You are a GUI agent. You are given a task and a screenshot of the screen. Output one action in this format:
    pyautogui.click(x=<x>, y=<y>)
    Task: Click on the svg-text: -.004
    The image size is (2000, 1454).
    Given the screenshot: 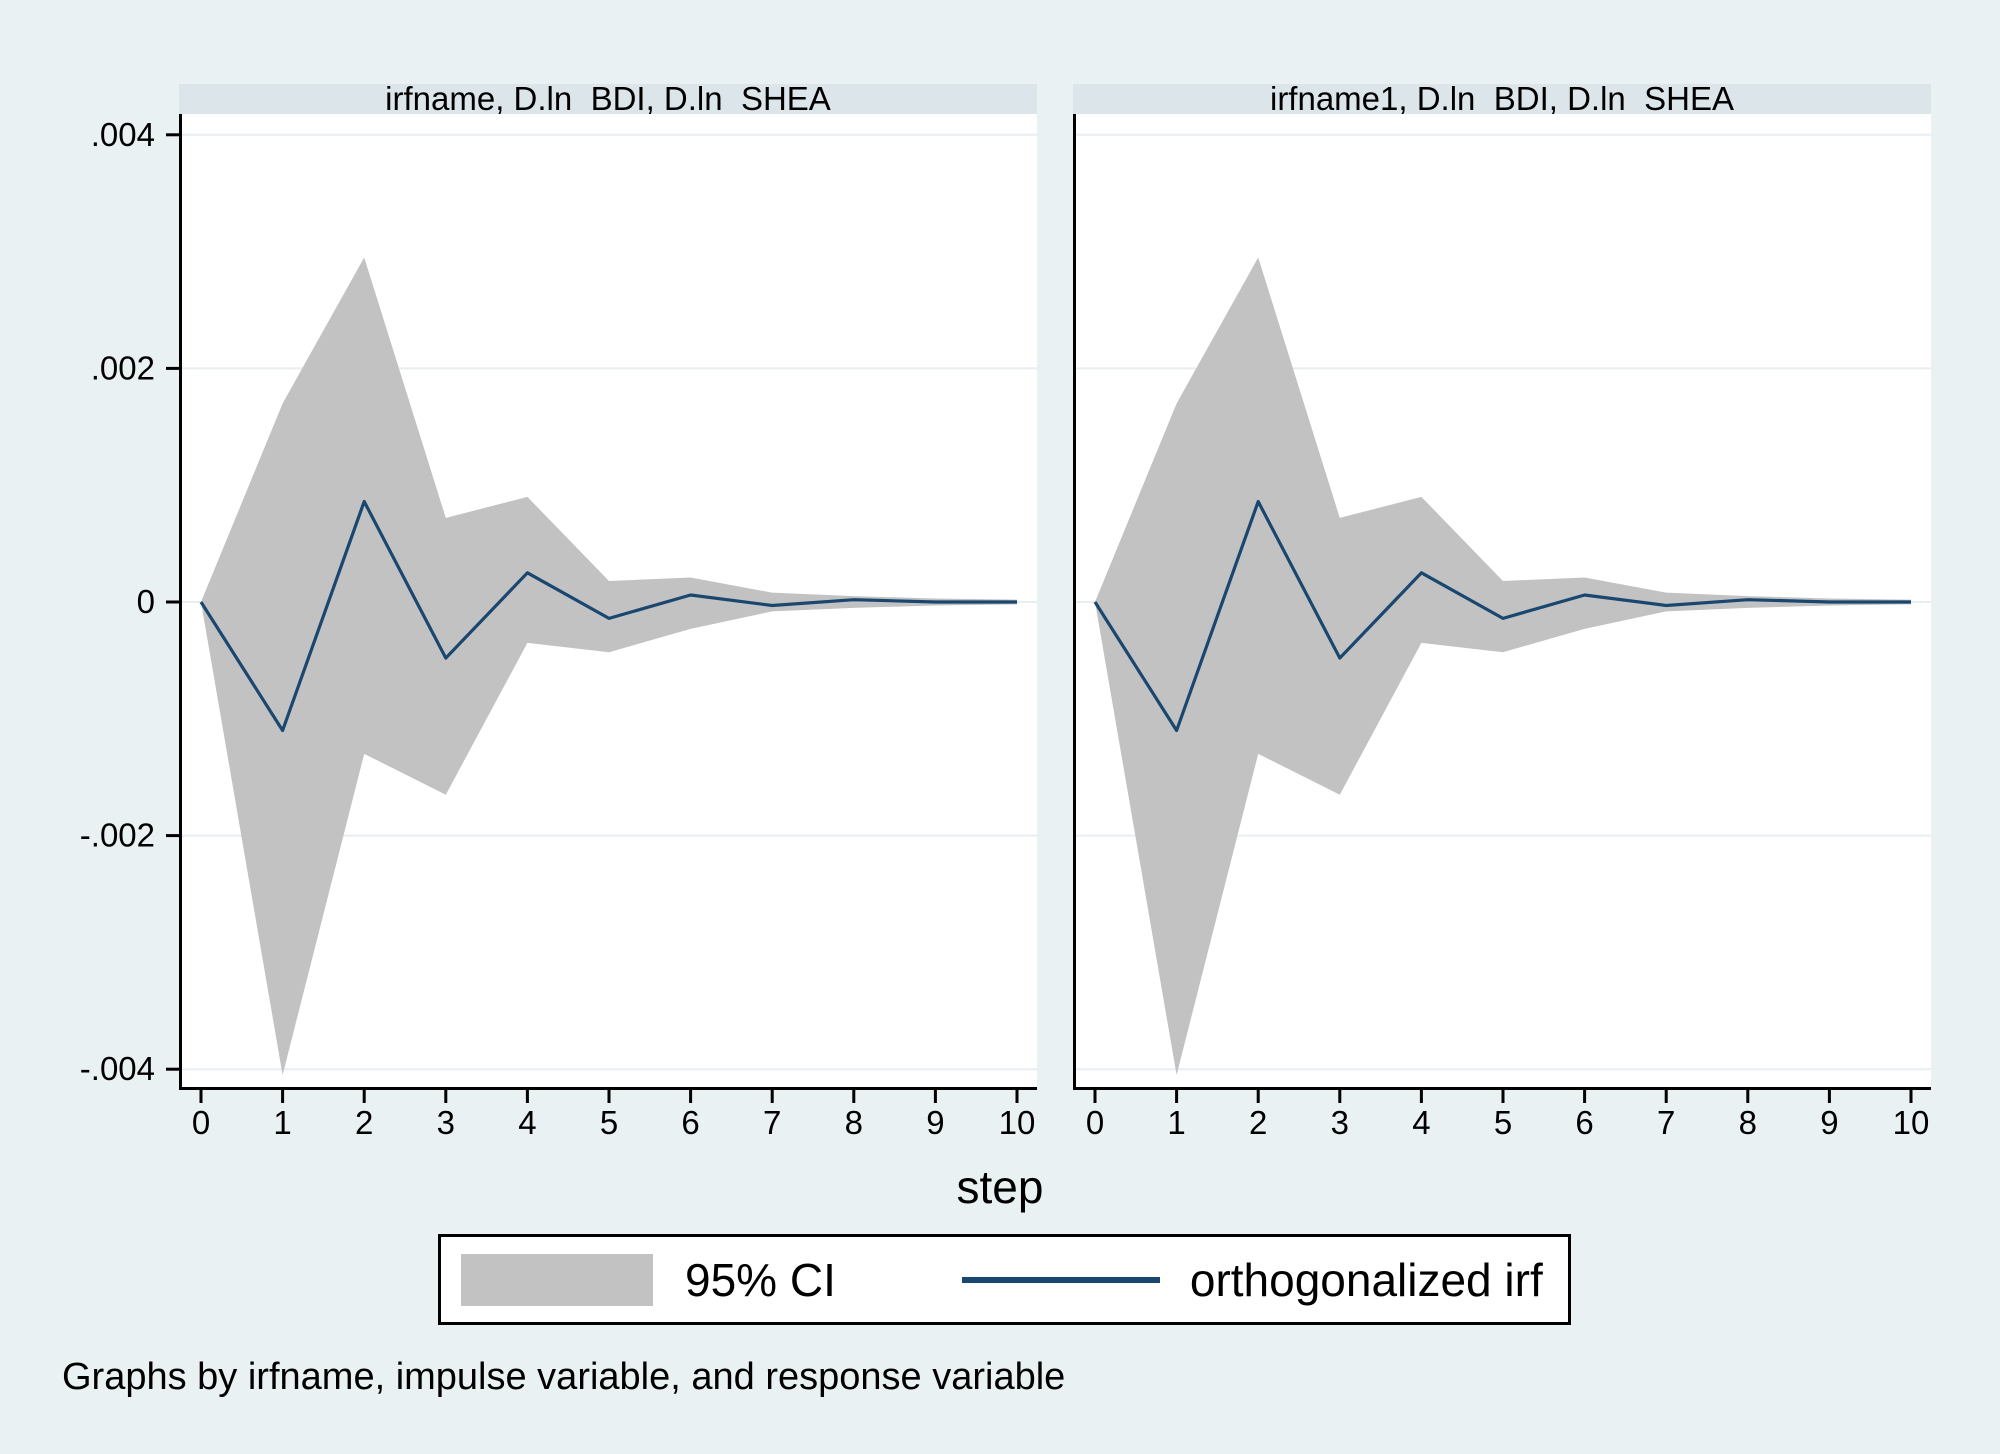 What is the action you would take?
    pyautogui.click(x=117, y=1068)
    